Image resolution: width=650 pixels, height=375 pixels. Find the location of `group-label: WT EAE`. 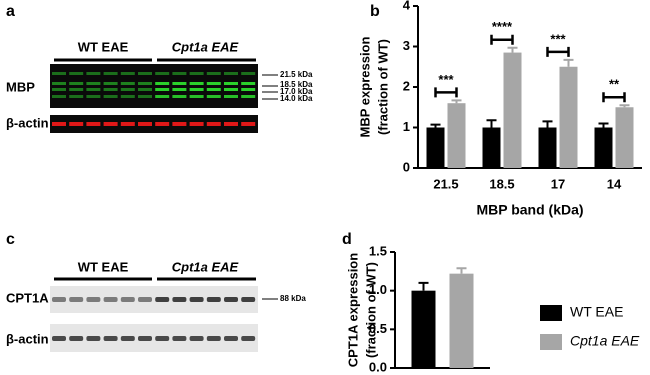

group-label: WT EAE is located at coordinates (103, 46).